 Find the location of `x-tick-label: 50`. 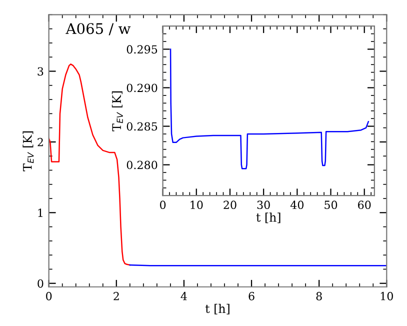

x-tick-label: 50 is located at coordinates (331, 205).